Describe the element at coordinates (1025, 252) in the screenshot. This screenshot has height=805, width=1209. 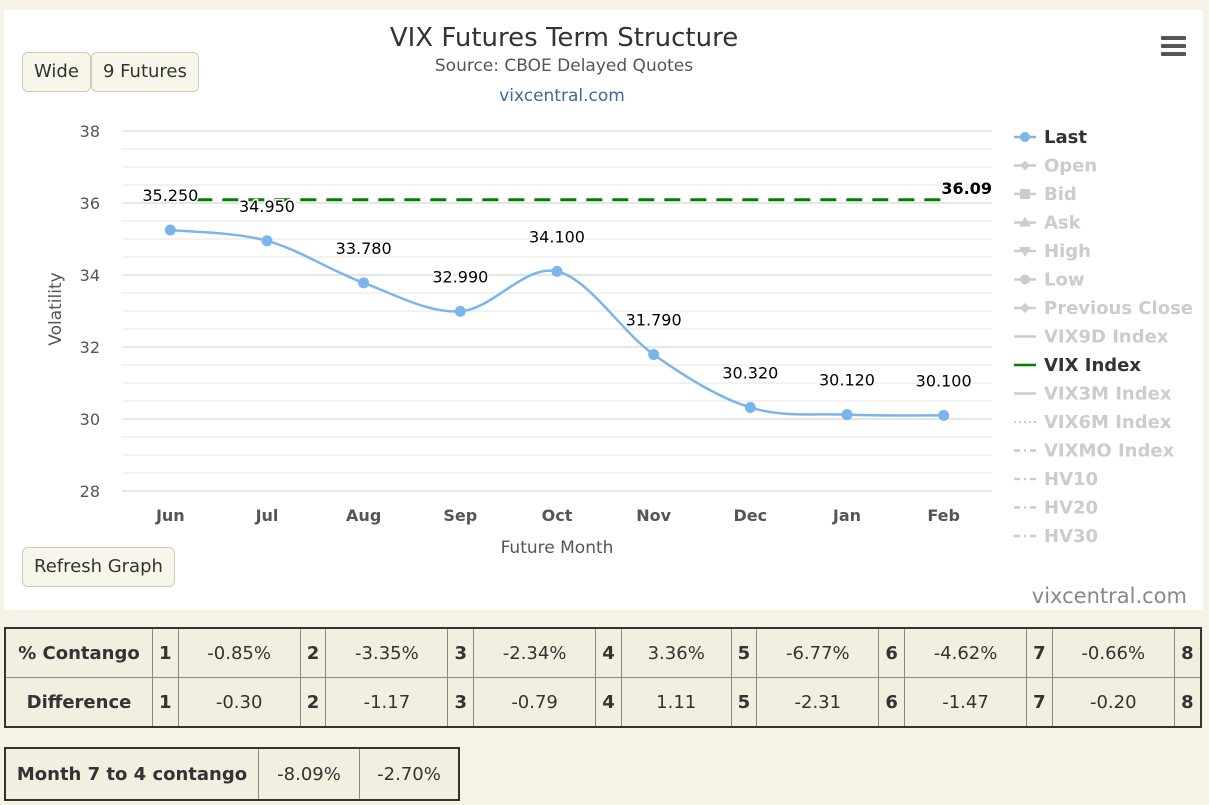
I see `legend-triangle-down-icon` at that location.